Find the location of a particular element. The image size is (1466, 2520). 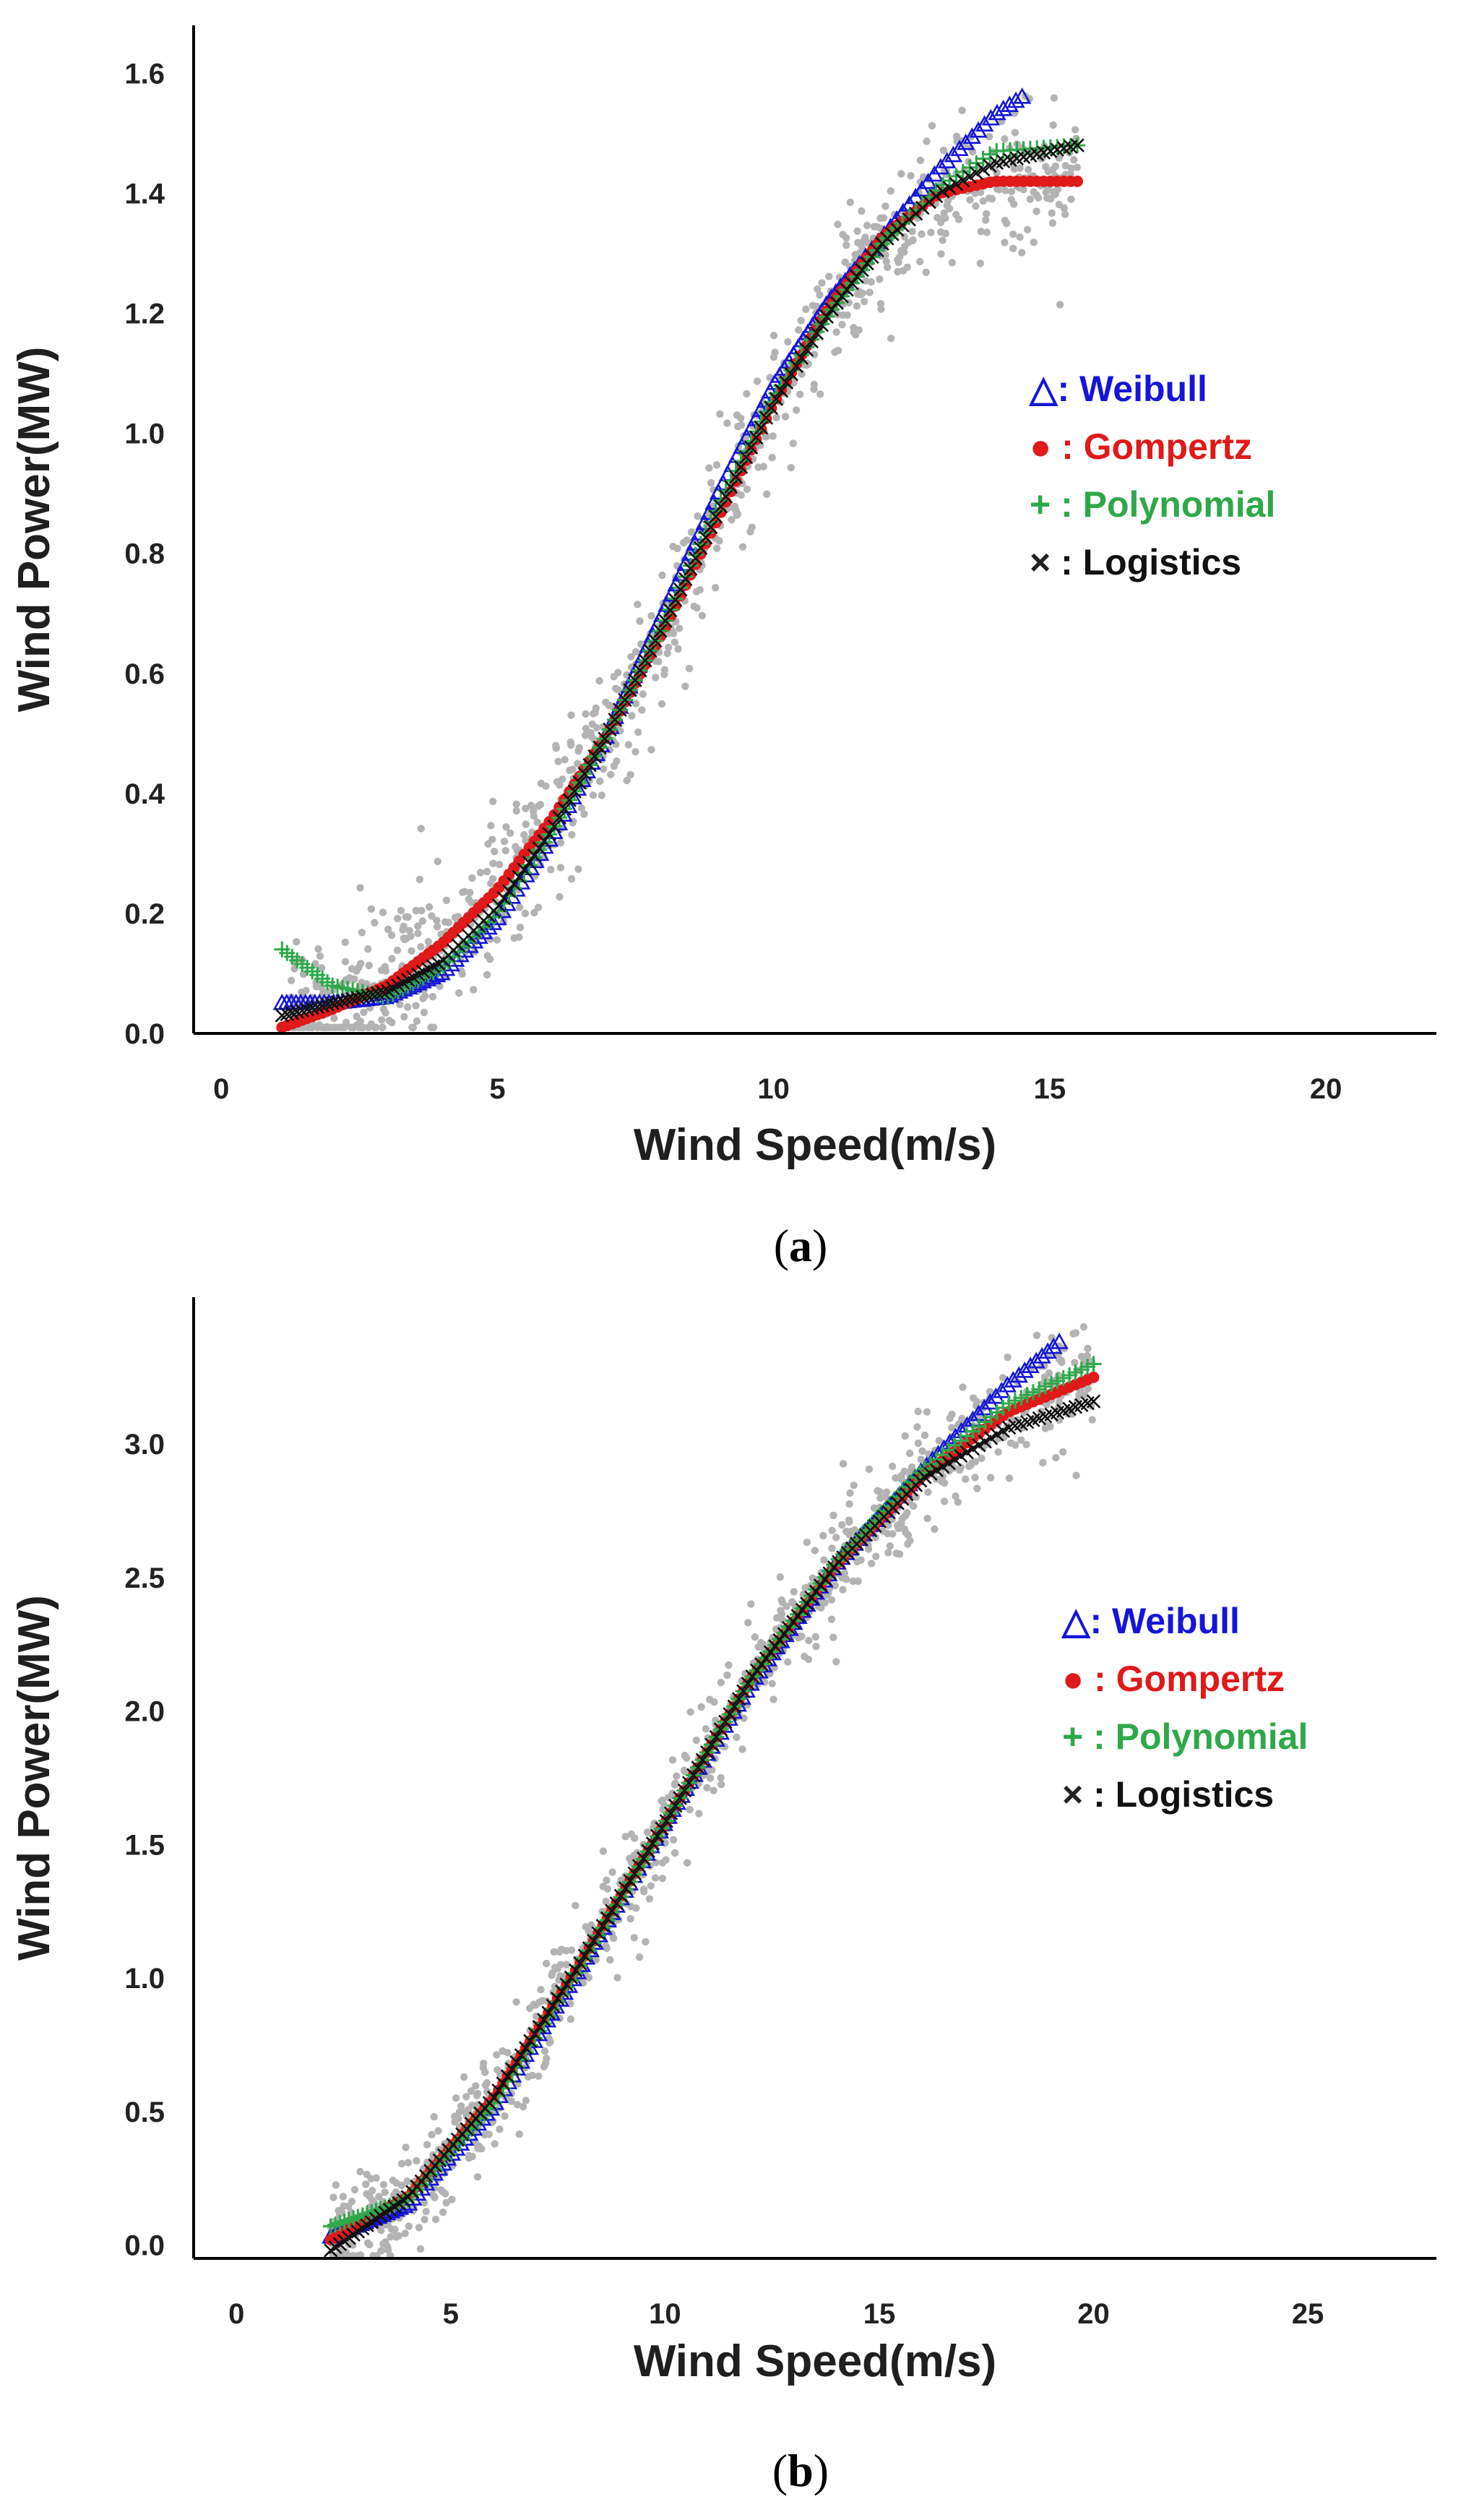

y-tick-label: 1.6 is located at coordinates (144, 74).